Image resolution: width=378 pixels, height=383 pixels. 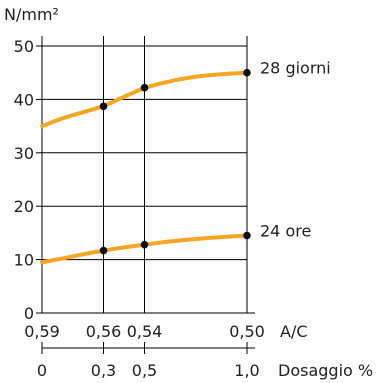 I want to click on series-label: 28 giorni, so click(x=295, y=68).